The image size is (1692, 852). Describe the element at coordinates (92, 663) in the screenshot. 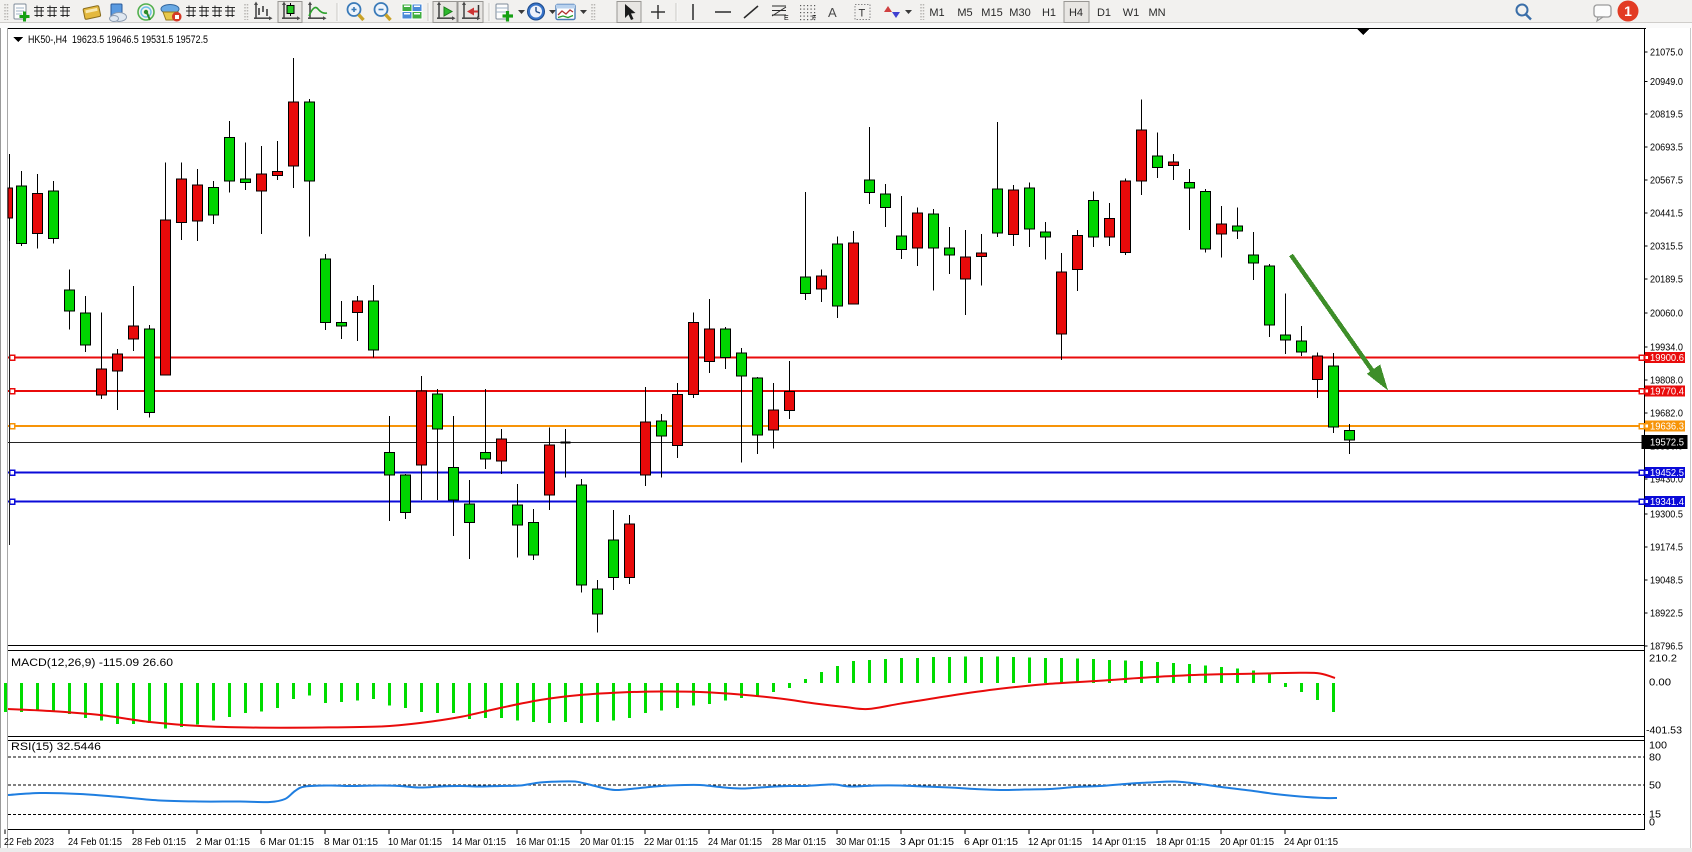

I see `svg-text: MACD(12,26,9) -115.09 26.60` at that location.